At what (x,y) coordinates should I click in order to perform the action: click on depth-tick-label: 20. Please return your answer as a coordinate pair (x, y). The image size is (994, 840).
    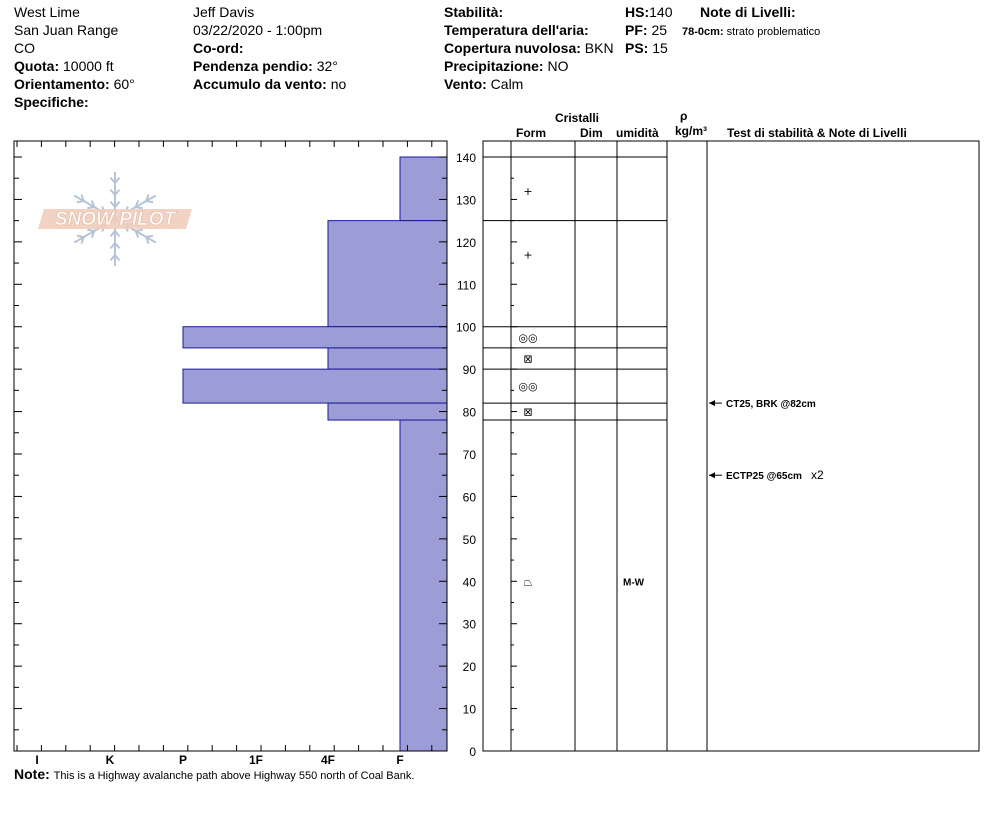
    Looking at the image, I should click on (470, 667).